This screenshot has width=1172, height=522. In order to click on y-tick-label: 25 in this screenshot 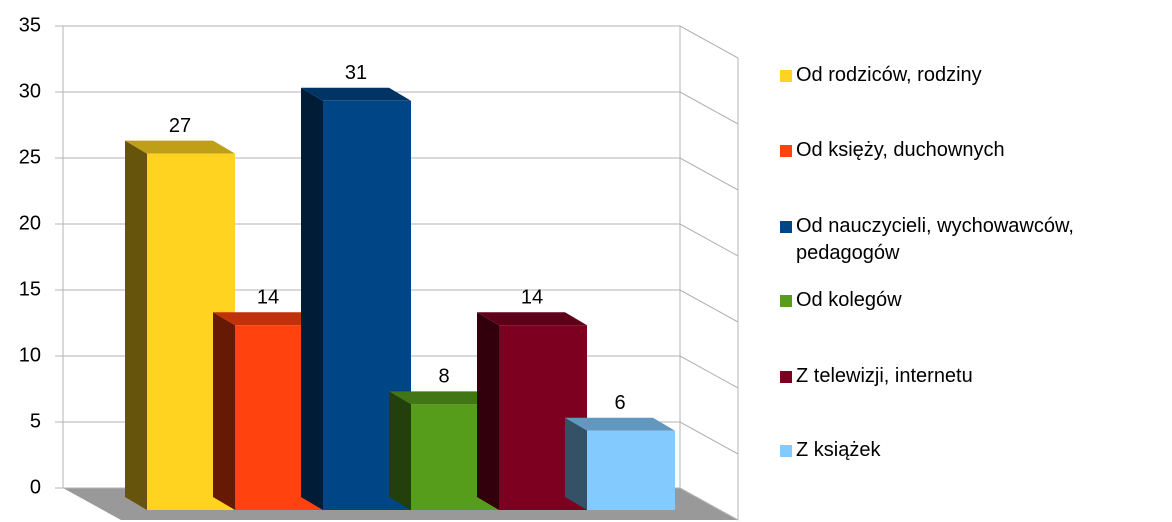, I will do `click(30, 157)`.